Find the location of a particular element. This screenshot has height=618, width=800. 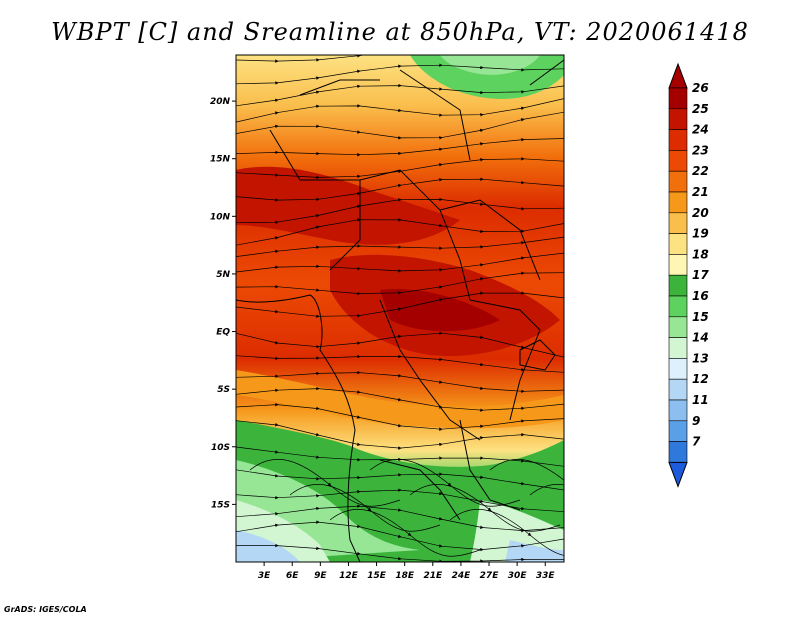

x-tick-label: 21E is located at coordinates (433, 576).